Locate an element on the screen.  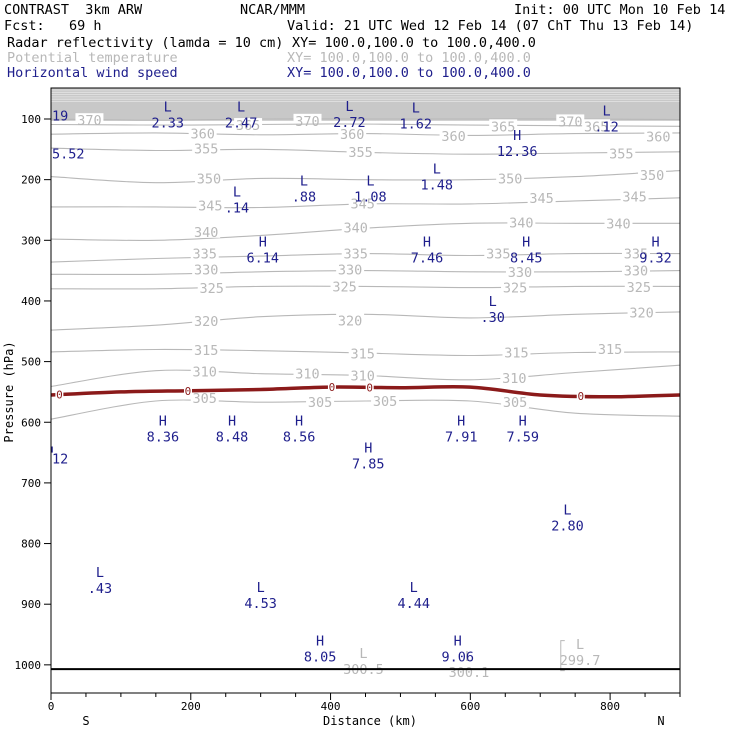
wind-extremum-value: 1.48 is located at coordinates (437, 186).